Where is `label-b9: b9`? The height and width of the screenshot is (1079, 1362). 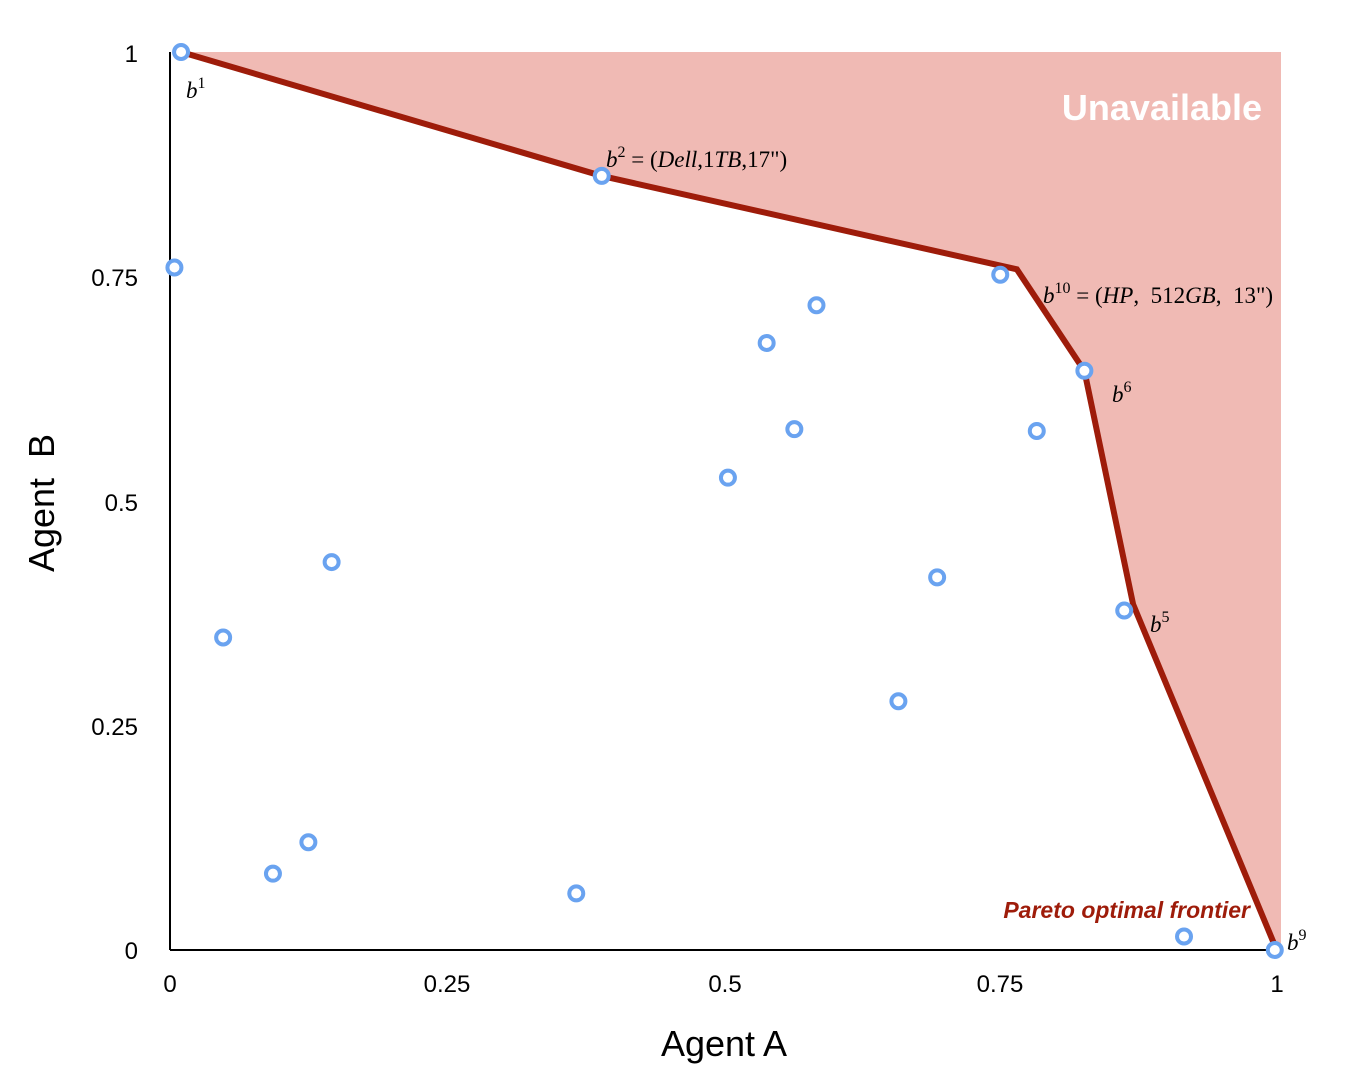
label-b9: b9 is located at coordinates (1297, 941).